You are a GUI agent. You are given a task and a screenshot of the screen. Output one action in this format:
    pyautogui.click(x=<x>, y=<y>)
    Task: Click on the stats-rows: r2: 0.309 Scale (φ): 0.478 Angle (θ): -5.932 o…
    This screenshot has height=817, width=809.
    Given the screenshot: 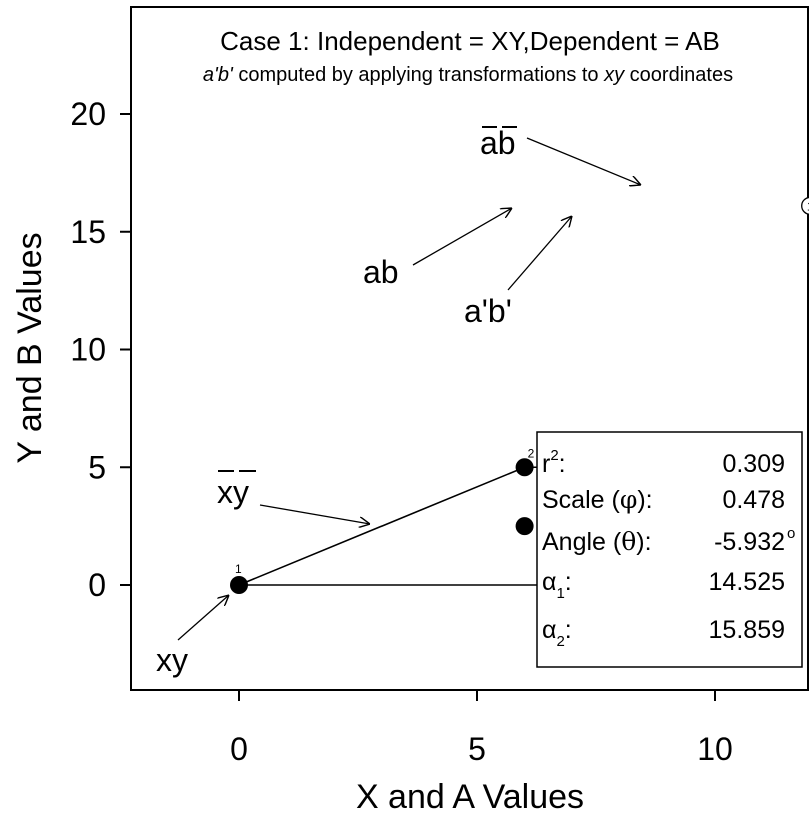 What is the action you would take?
    pyautogui.click(x=668, y=548)
    